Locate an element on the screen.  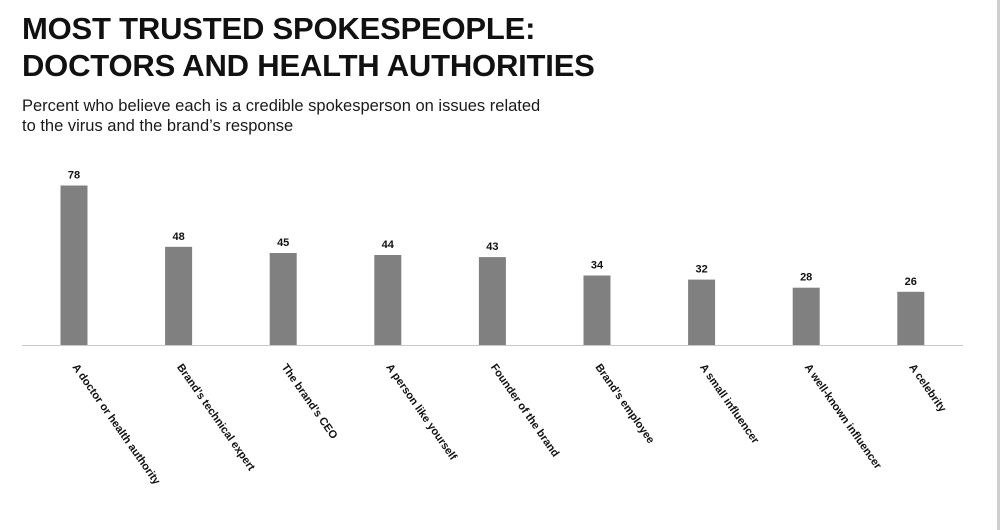
page-edge-divider is located at coordinates (998, 265).